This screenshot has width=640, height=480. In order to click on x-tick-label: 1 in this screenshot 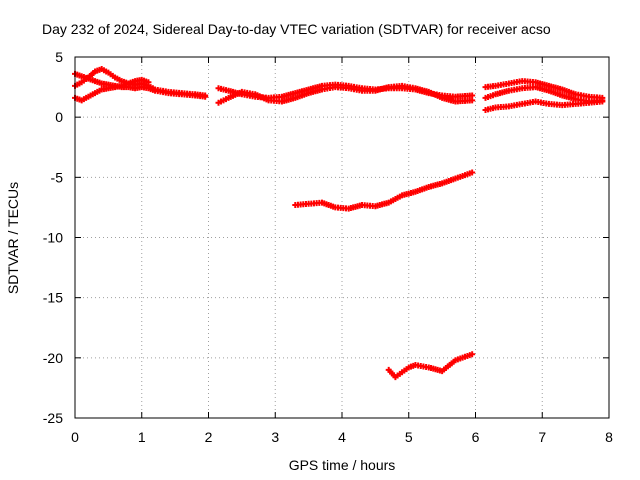, I will do `click(142, 437)`.